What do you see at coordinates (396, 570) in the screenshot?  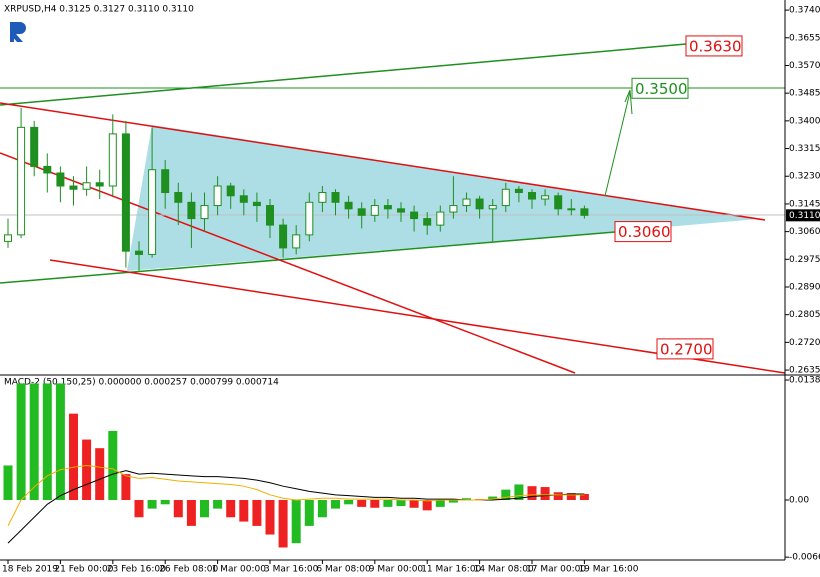 I see `x-tick-label: 9 Mar 00:00` at bounding box center [396, 570].